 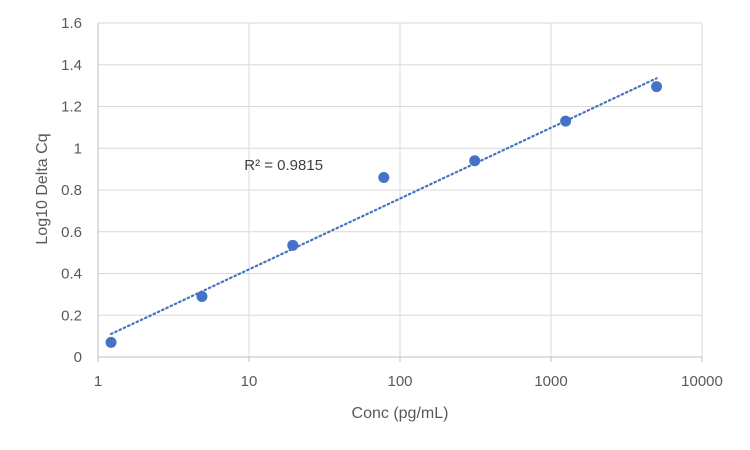 What do you see at coordinates (71, 65) in the screenshot?
I see `y-tick-label: 1.4` at bounding box center [71, 65].